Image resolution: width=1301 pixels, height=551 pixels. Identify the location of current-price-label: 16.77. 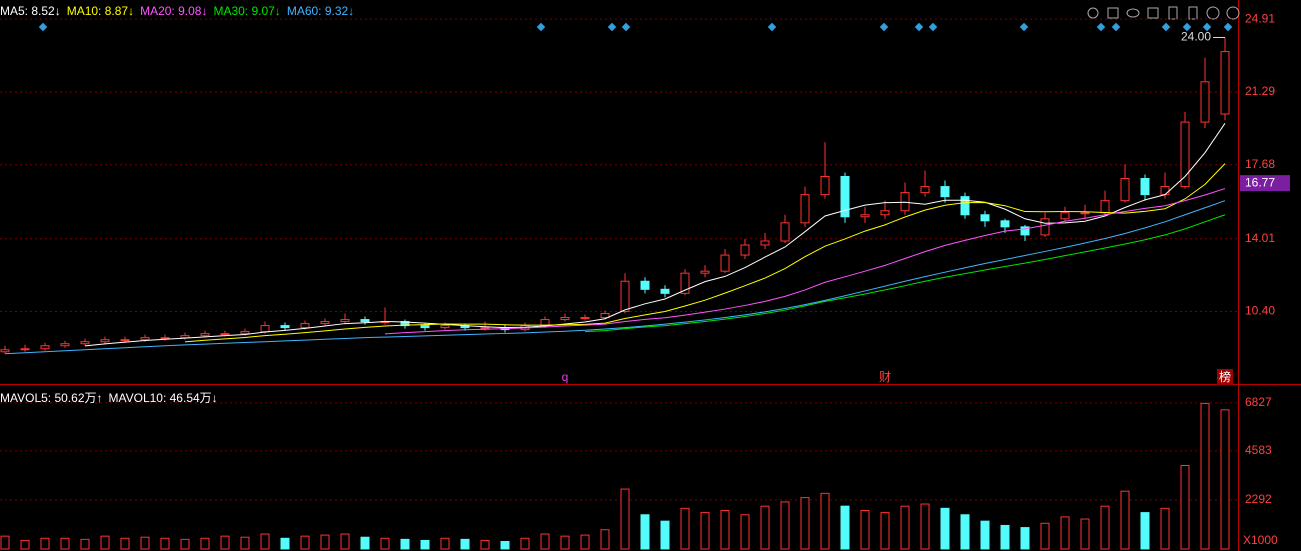
(1260, 182).